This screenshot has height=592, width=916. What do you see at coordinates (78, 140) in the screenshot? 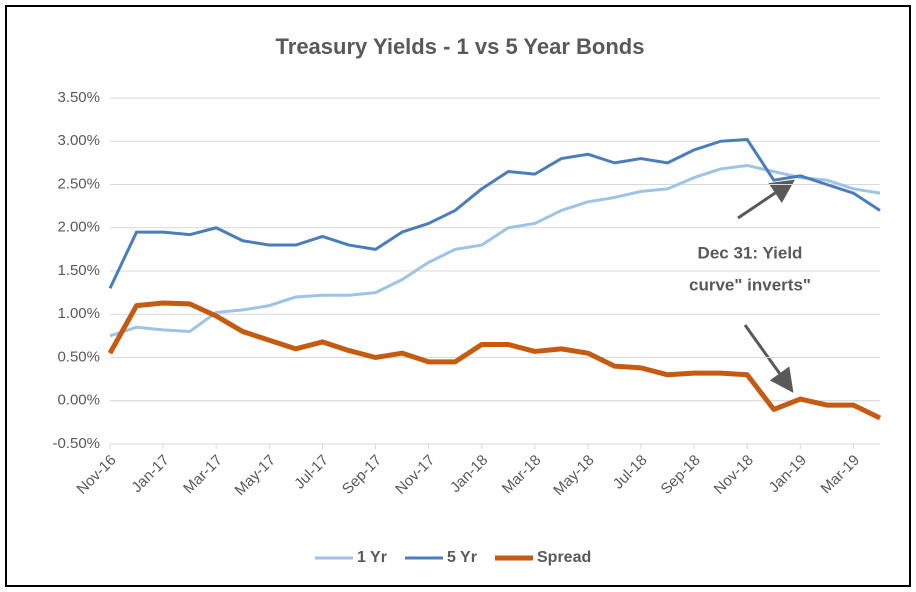
I see `y-tick-label: 3.00%` at bounding box center [78, 140].